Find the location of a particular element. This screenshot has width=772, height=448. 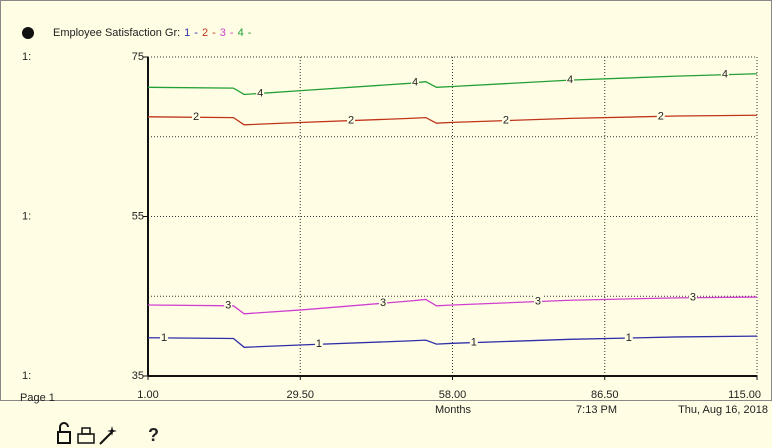

time-label: 7:13 PM is located at coordinates (596, 410).